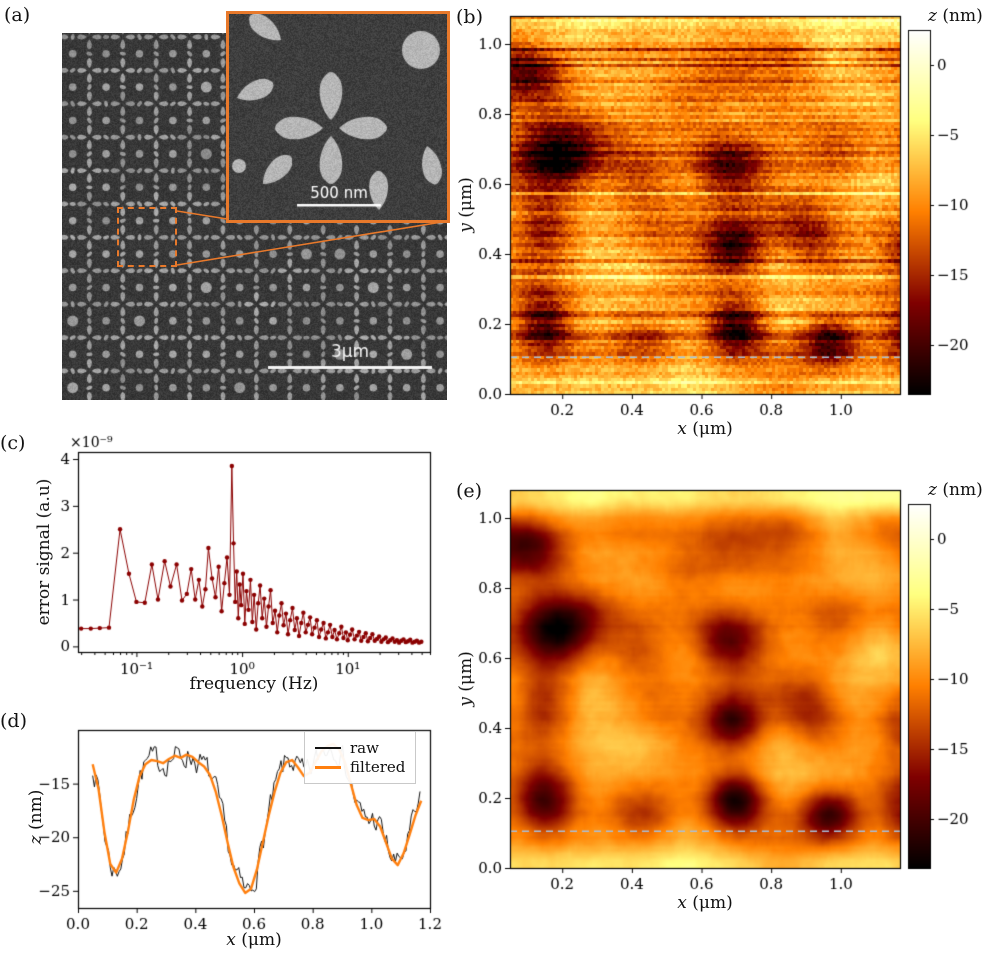 The height and width of the screenshot is (968, 983). What do you see at coordinates (17, 15) in the screenshot?
I see `panel-label-a: (a)` at bounding box center [17, 15].